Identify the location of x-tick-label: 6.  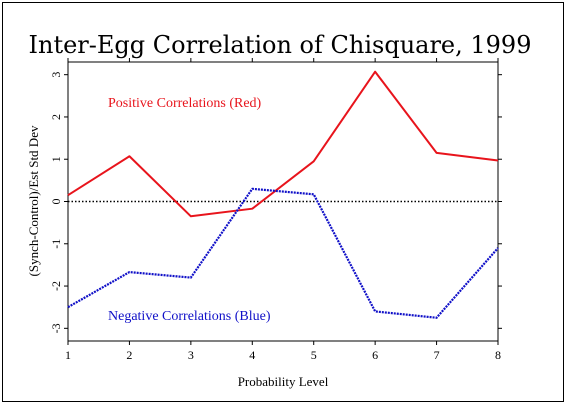
(375, 355).